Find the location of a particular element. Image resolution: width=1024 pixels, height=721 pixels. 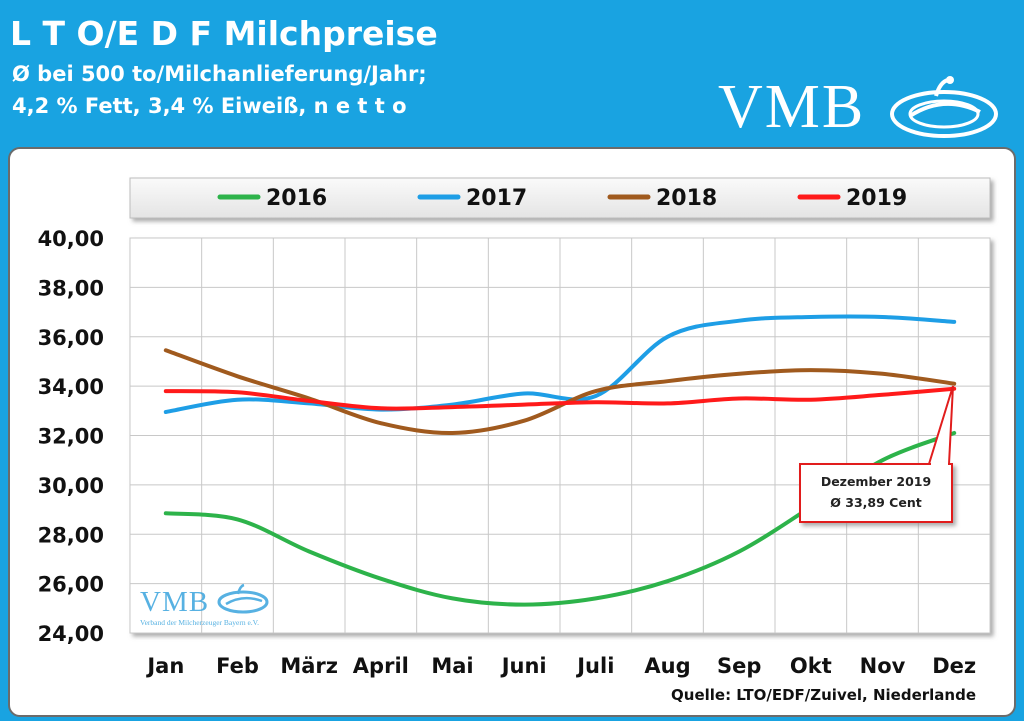

legend-label-2018: 2018 is located at coordinates (686, 198).